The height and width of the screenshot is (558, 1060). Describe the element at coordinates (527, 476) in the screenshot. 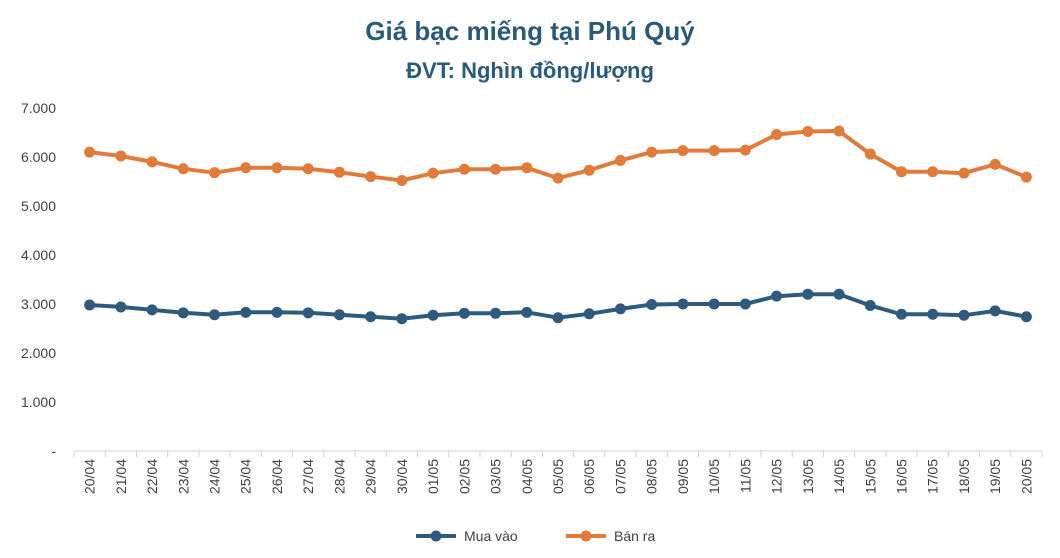

I see `x-tick-label: 04/05` at that location.